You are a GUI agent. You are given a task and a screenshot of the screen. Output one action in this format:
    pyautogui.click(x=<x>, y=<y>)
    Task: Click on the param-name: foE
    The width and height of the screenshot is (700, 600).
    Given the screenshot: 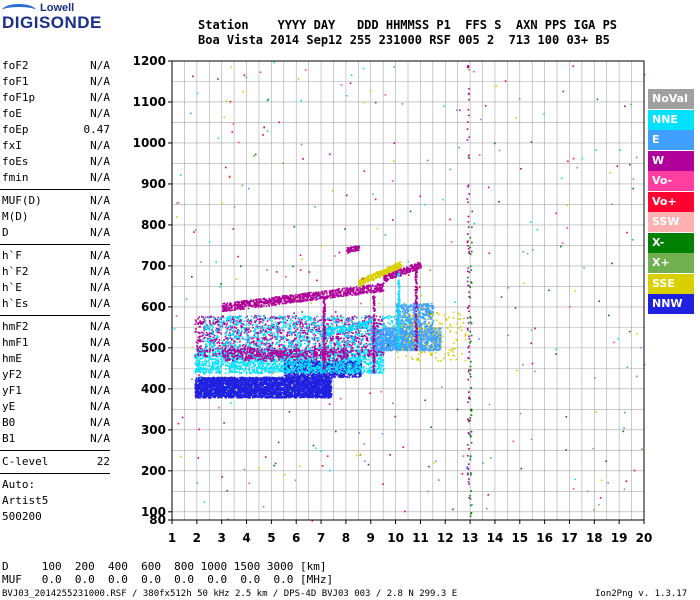 What is the action you would take?
    pyautogui.click(x=12, y=113)
    